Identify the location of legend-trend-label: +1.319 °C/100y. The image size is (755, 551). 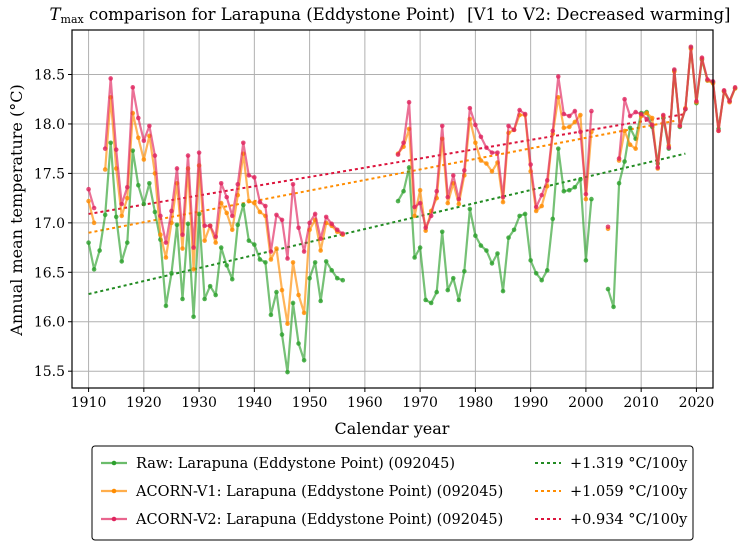
(629, 464).